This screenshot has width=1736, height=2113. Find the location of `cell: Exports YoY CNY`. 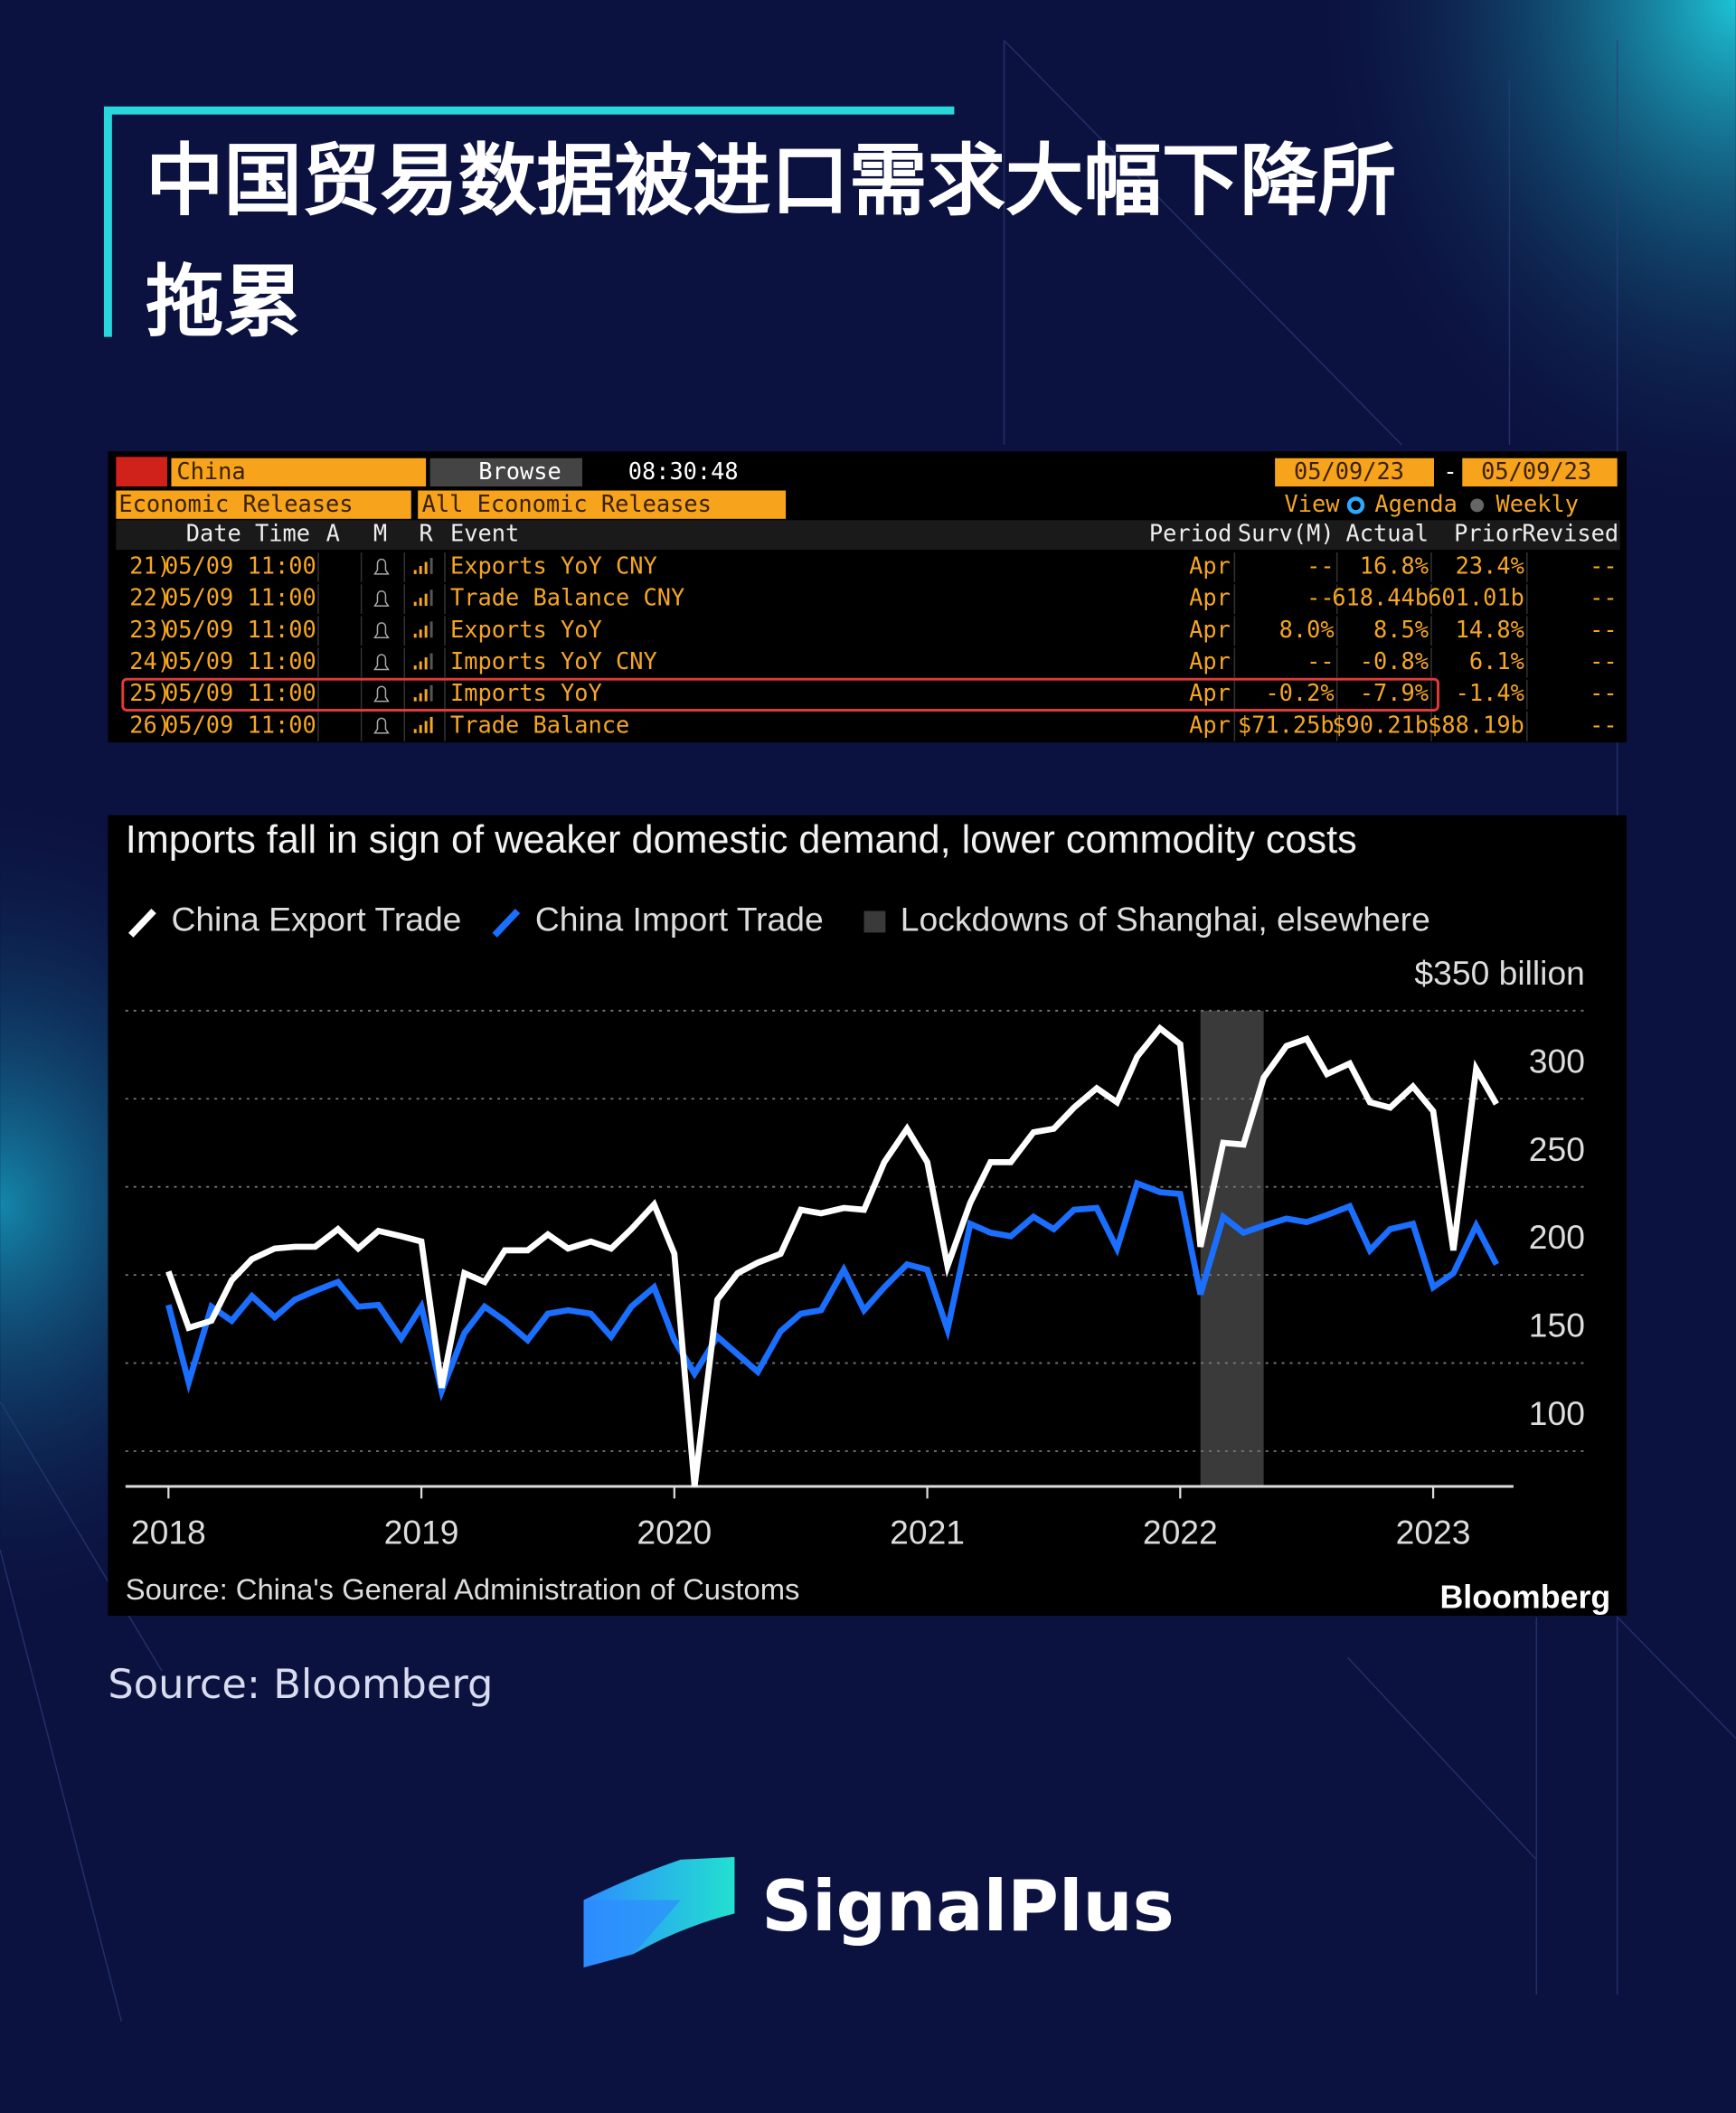

cell: Exports YoY CNY is located at coordinates (554, 565).